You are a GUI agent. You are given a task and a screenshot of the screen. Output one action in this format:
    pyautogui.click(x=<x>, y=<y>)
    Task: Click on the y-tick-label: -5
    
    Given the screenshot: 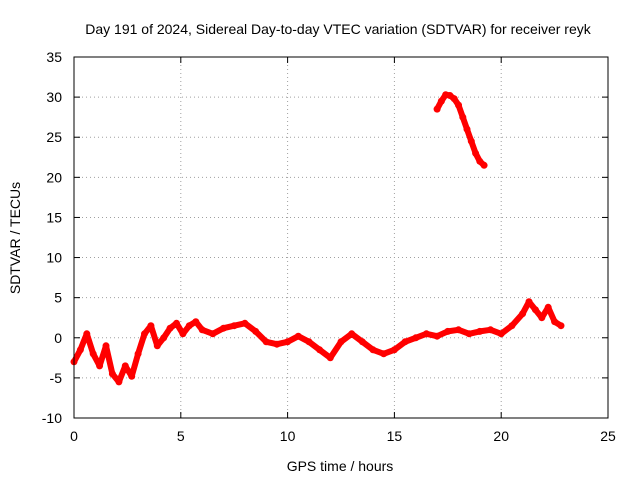 What is the action you would take?
    pyautogui.click(x=56, y=378)
    